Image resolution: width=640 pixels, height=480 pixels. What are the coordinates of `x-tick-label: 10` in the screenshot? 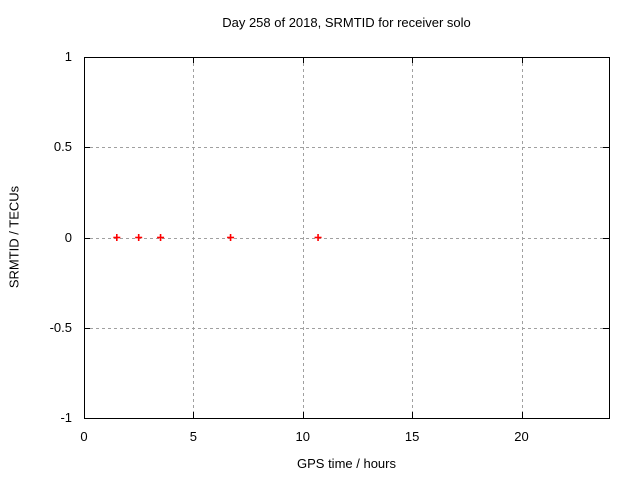 It's located at (302, 436).